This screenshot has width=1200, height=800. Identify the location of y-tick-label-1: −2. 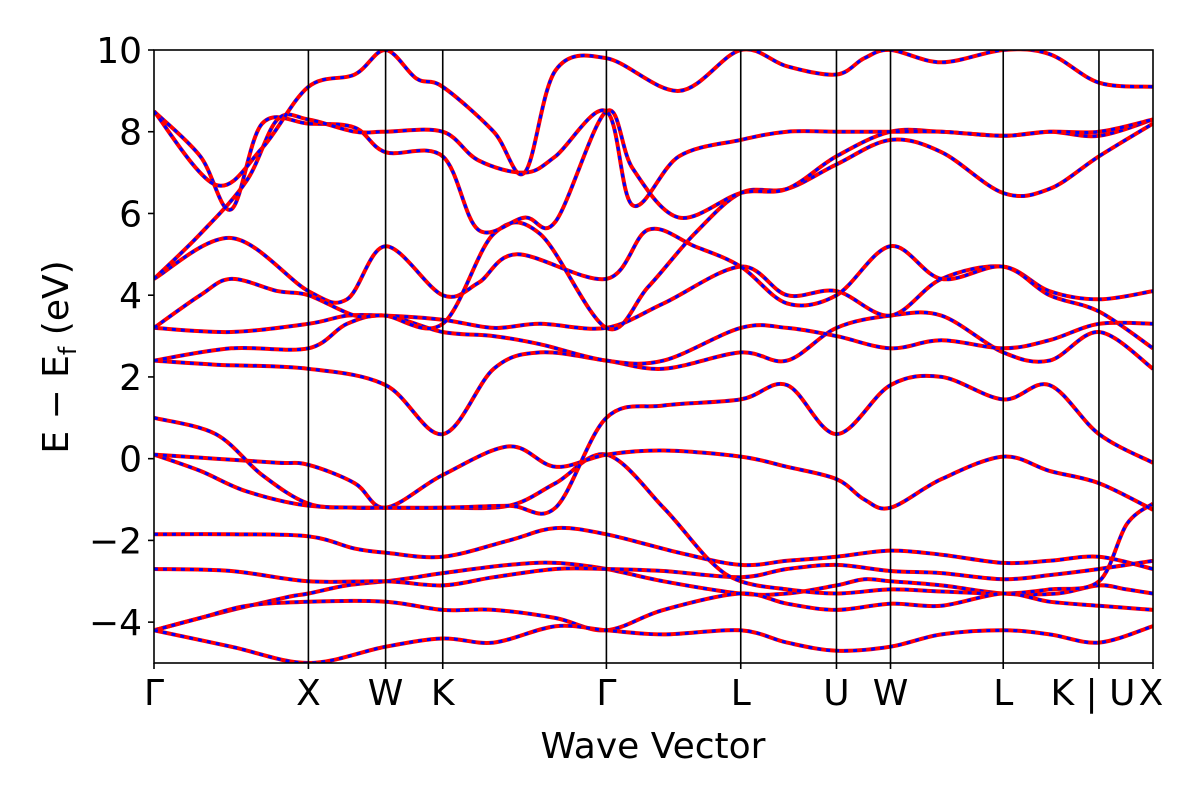
(115, 541).